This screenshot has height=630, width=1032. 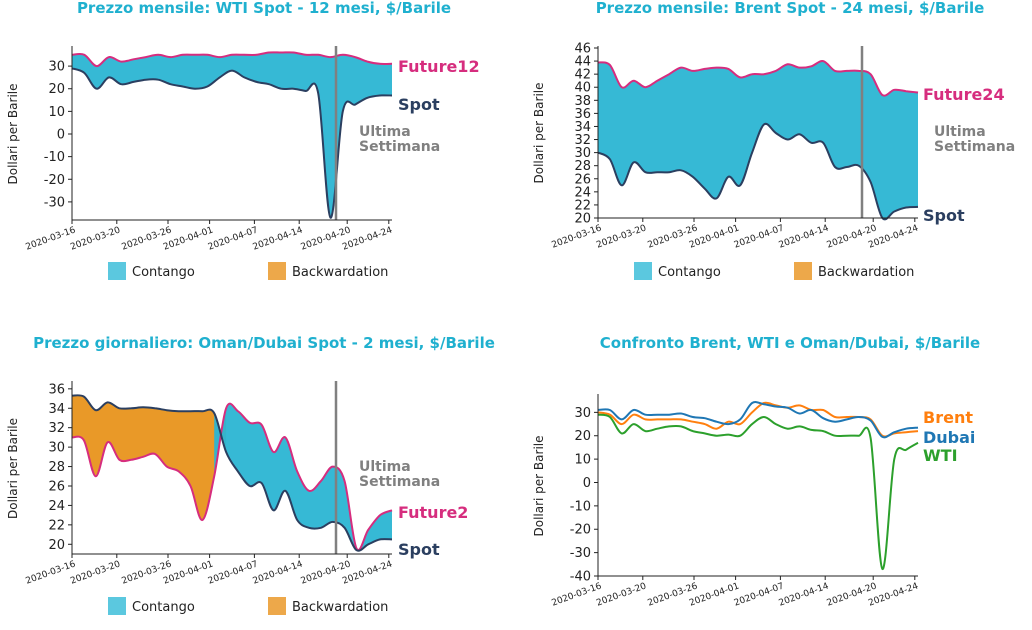 I want to click on backwardation-area, so click(x=149, y=458).